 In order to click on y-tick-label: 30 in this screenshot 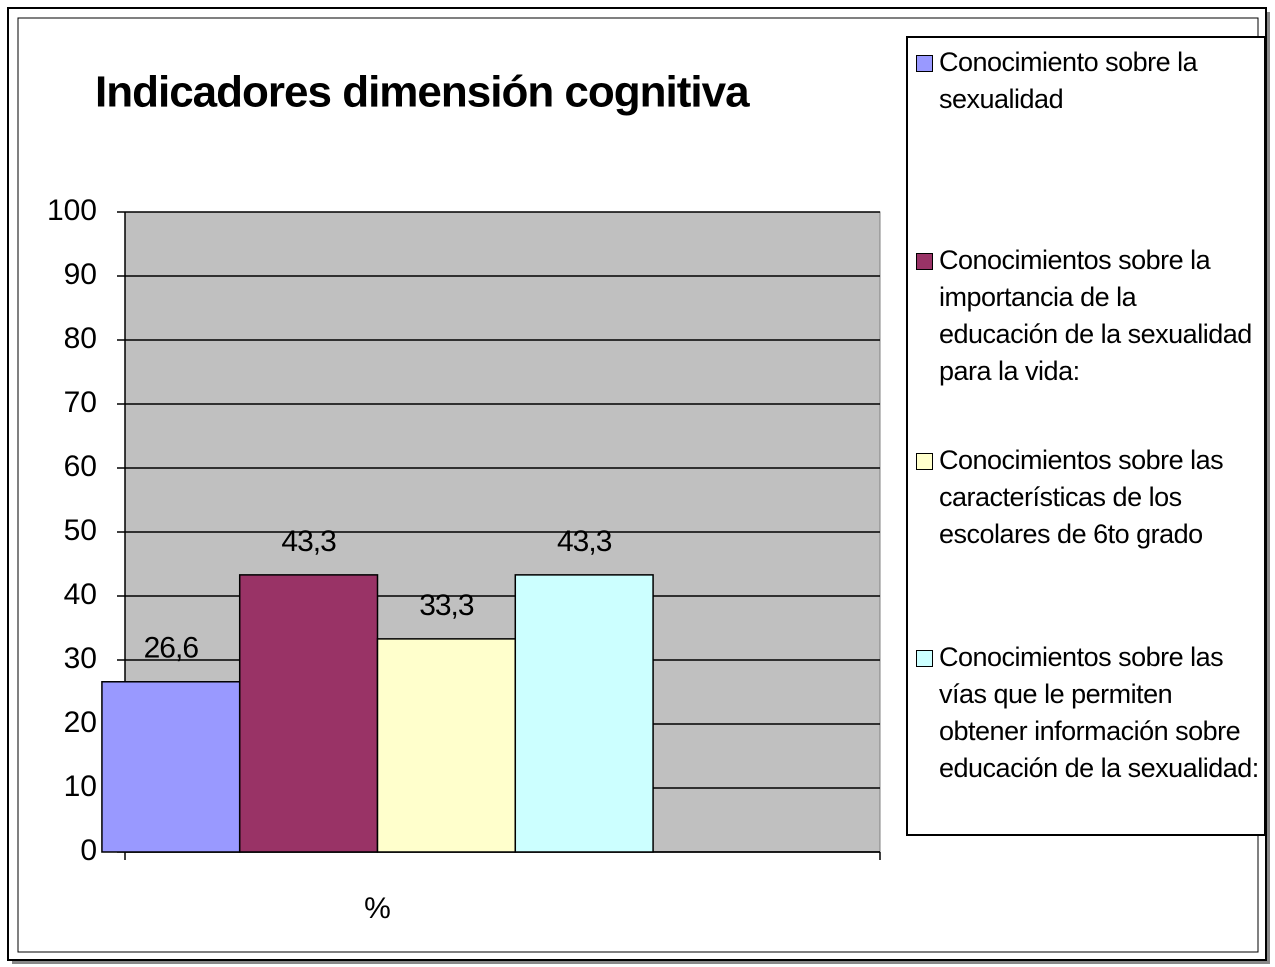, I will do `click(80, 658)`.